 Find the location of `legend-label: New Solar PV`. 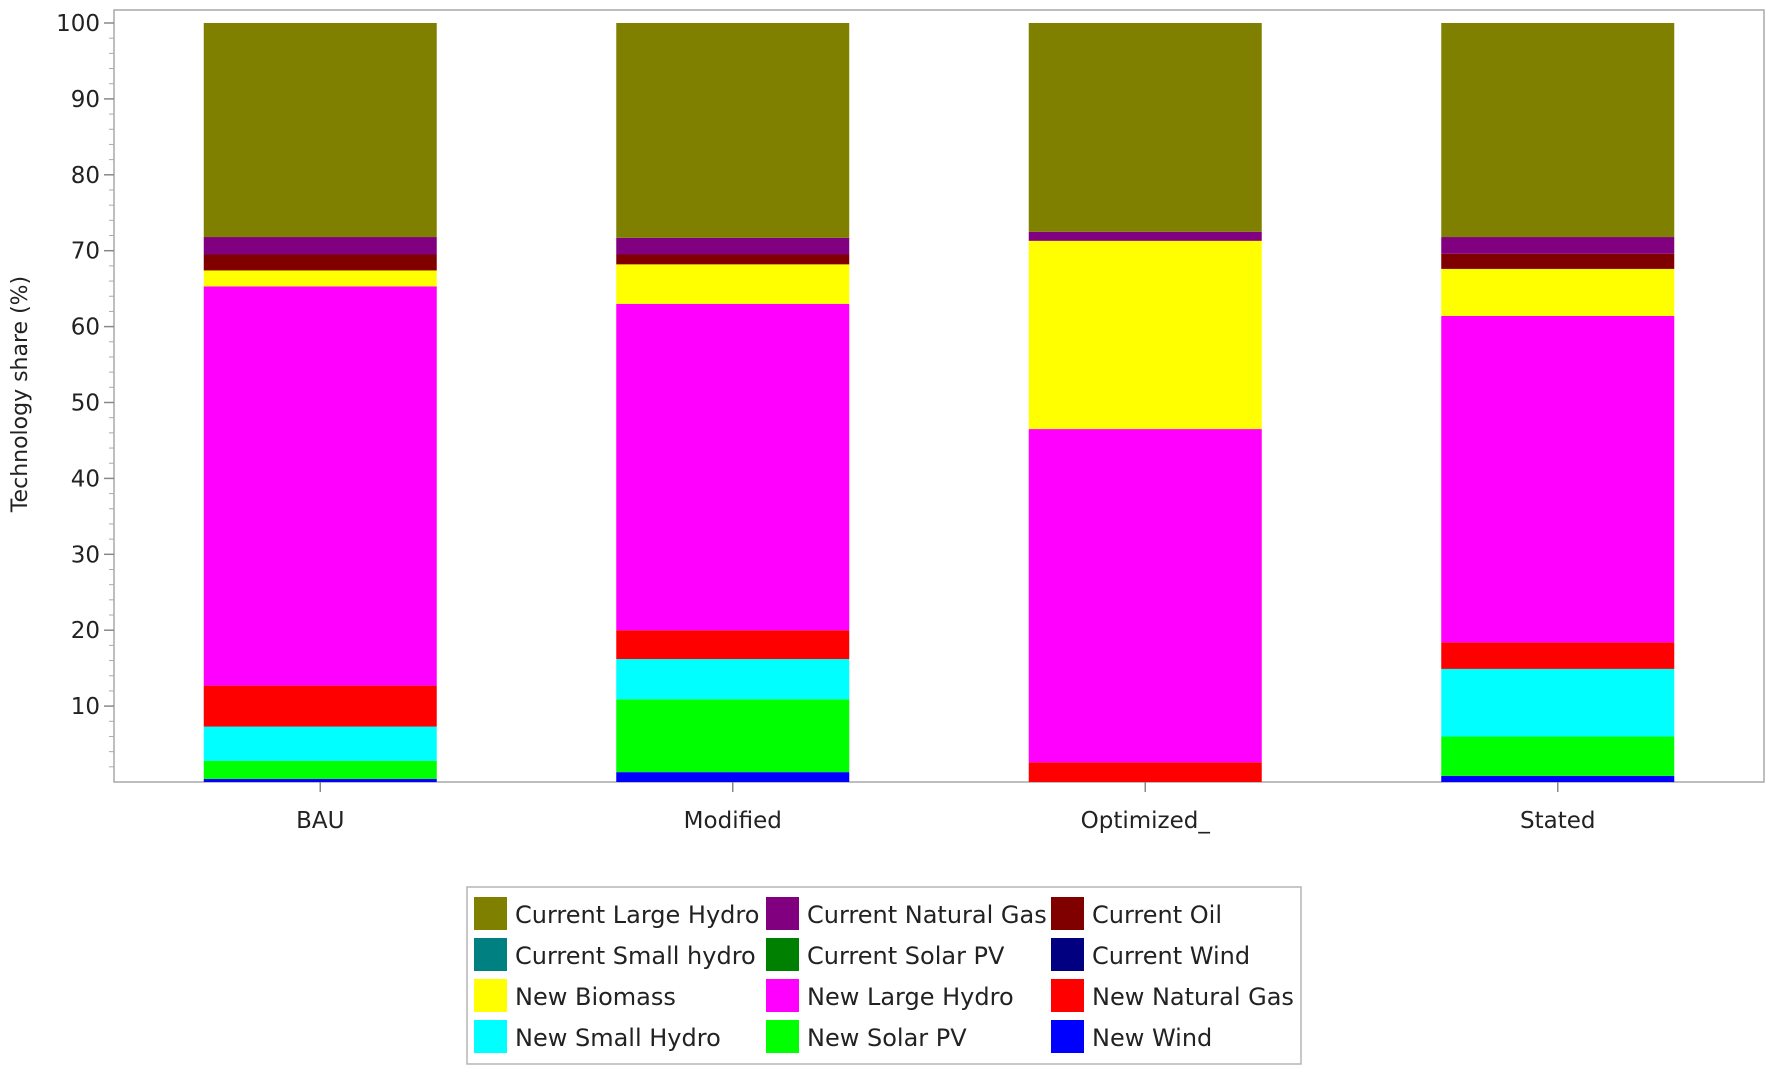

legend-label: New Solar PV is located at coordinates (887, 1038).